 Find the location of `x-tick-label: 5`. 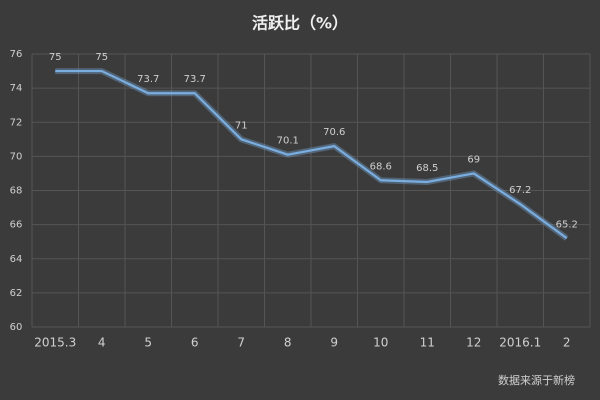

x-tick-label: 5 is located at coordinates (148, 343).